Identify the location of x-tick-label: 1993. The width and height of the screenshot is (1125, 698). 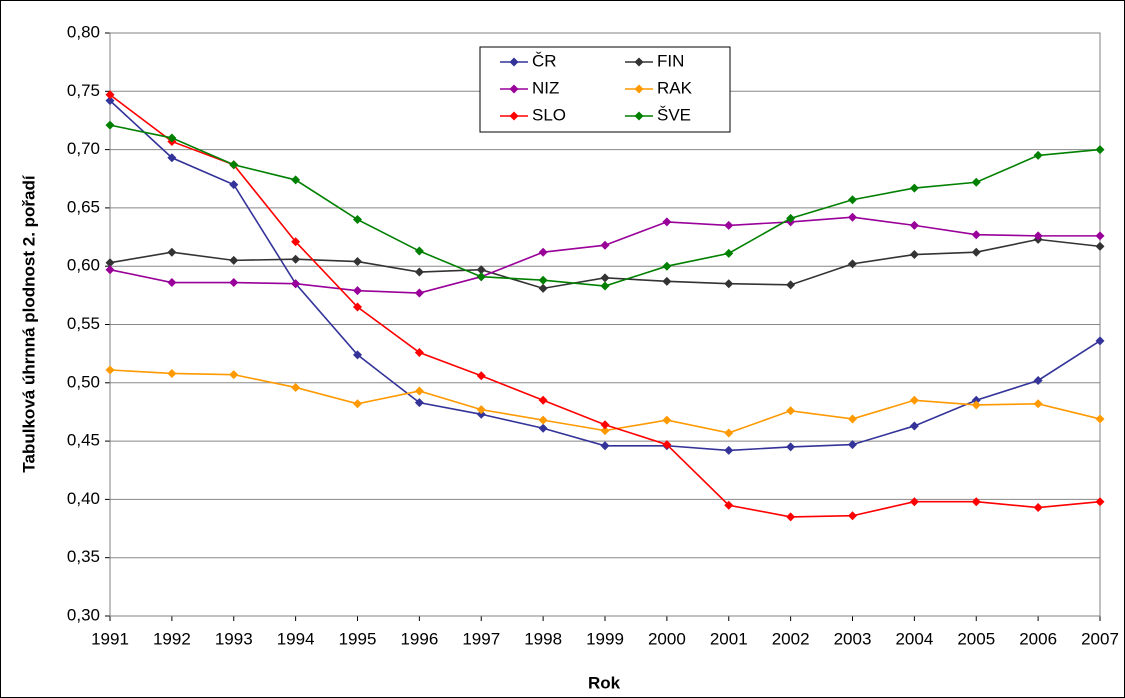
(234, 638).